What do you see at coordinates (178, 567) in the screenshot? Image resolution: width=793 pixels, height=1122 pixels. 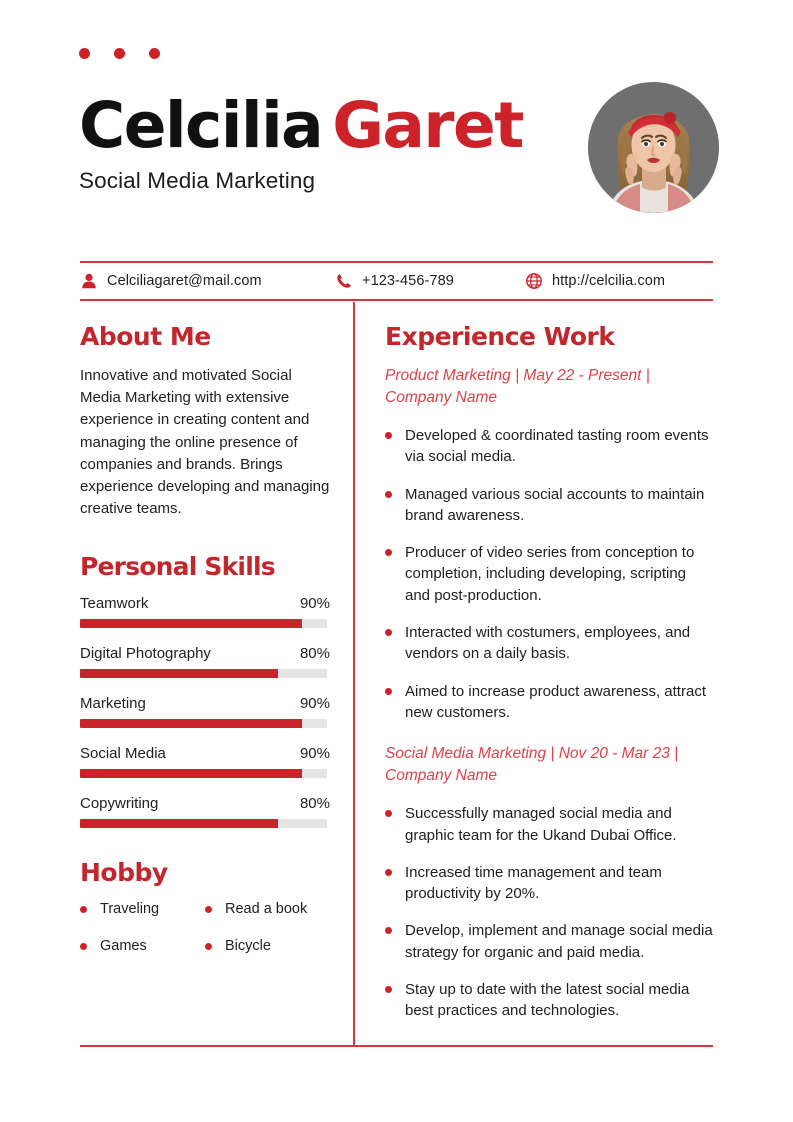 I see `skills-heading: Personal Skills` at bounding box center [178, 567].